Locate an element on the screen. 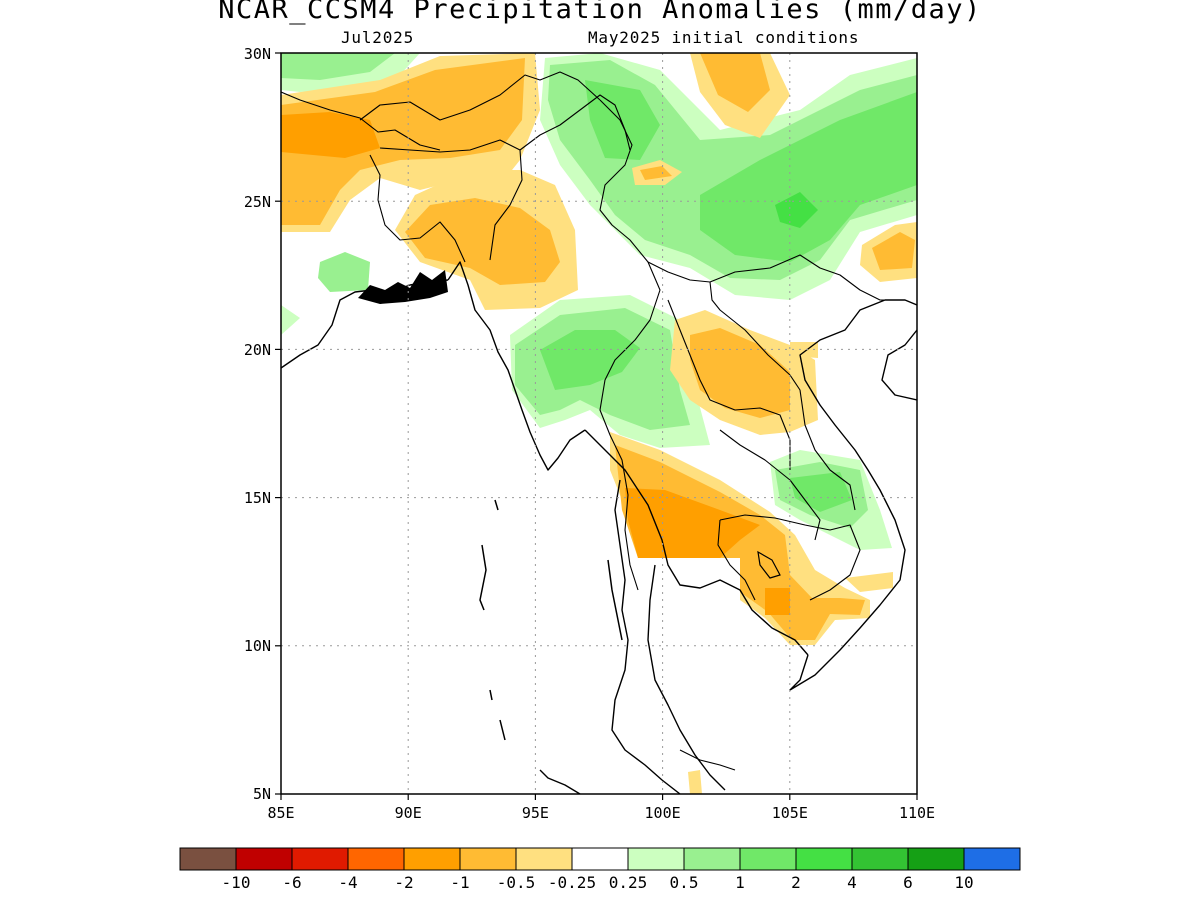 This screenshot has width=1200, height=900. lat-tick-labels: 5N 10N 15N 20N 25N 30N is located at coordinates (257, 424).